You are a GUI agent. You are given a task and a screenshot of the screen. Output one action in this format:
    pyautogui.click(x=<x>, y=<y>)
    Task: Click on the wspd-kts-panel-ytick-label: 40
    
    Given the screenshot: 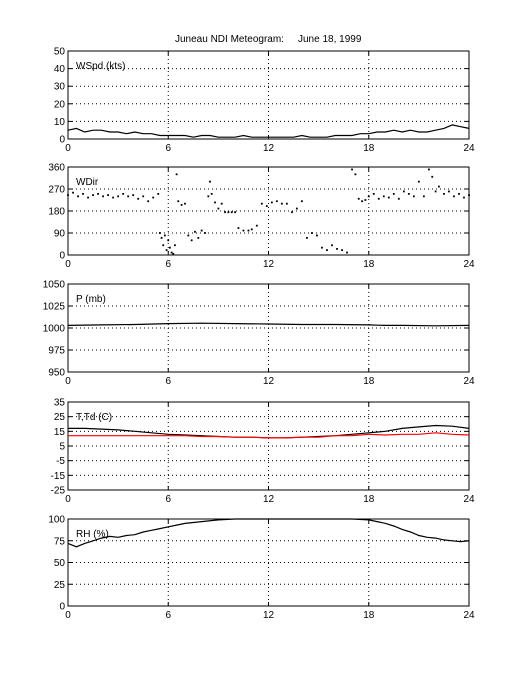 What is the action you would take?
    pyautogui.click(x=60, y=69)
    